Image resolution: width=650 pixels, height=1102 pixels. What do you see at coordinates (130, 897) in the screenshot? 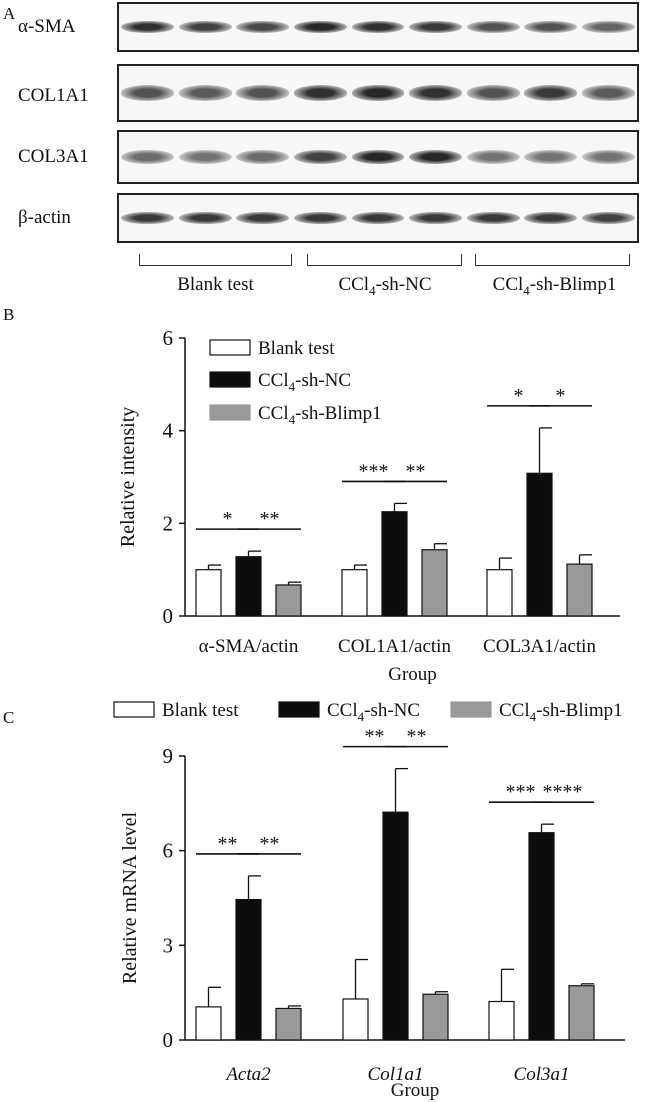
I see `y-axis-label: Relative mRNA level` at bounding box center [130, 897].